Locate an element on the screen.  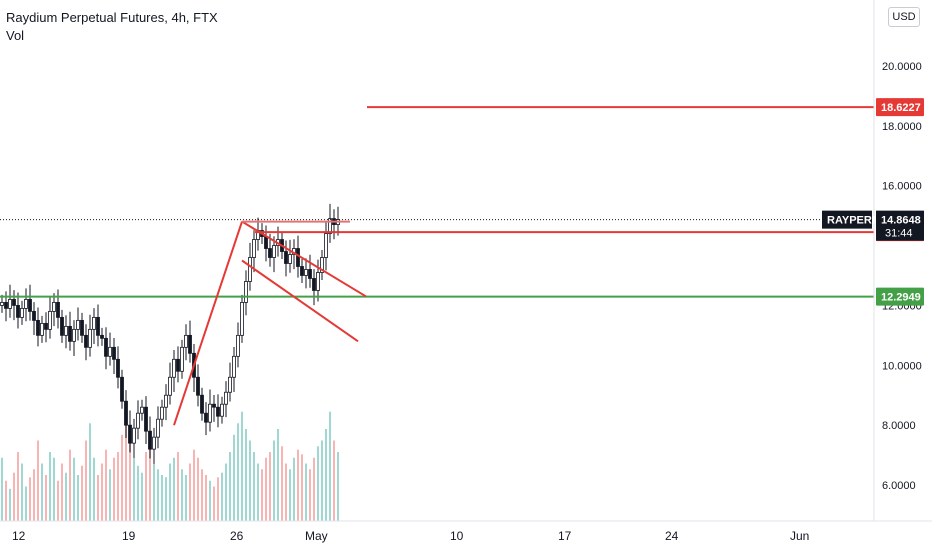
time-tick-label: 19 is located at coordinates (129, 536).